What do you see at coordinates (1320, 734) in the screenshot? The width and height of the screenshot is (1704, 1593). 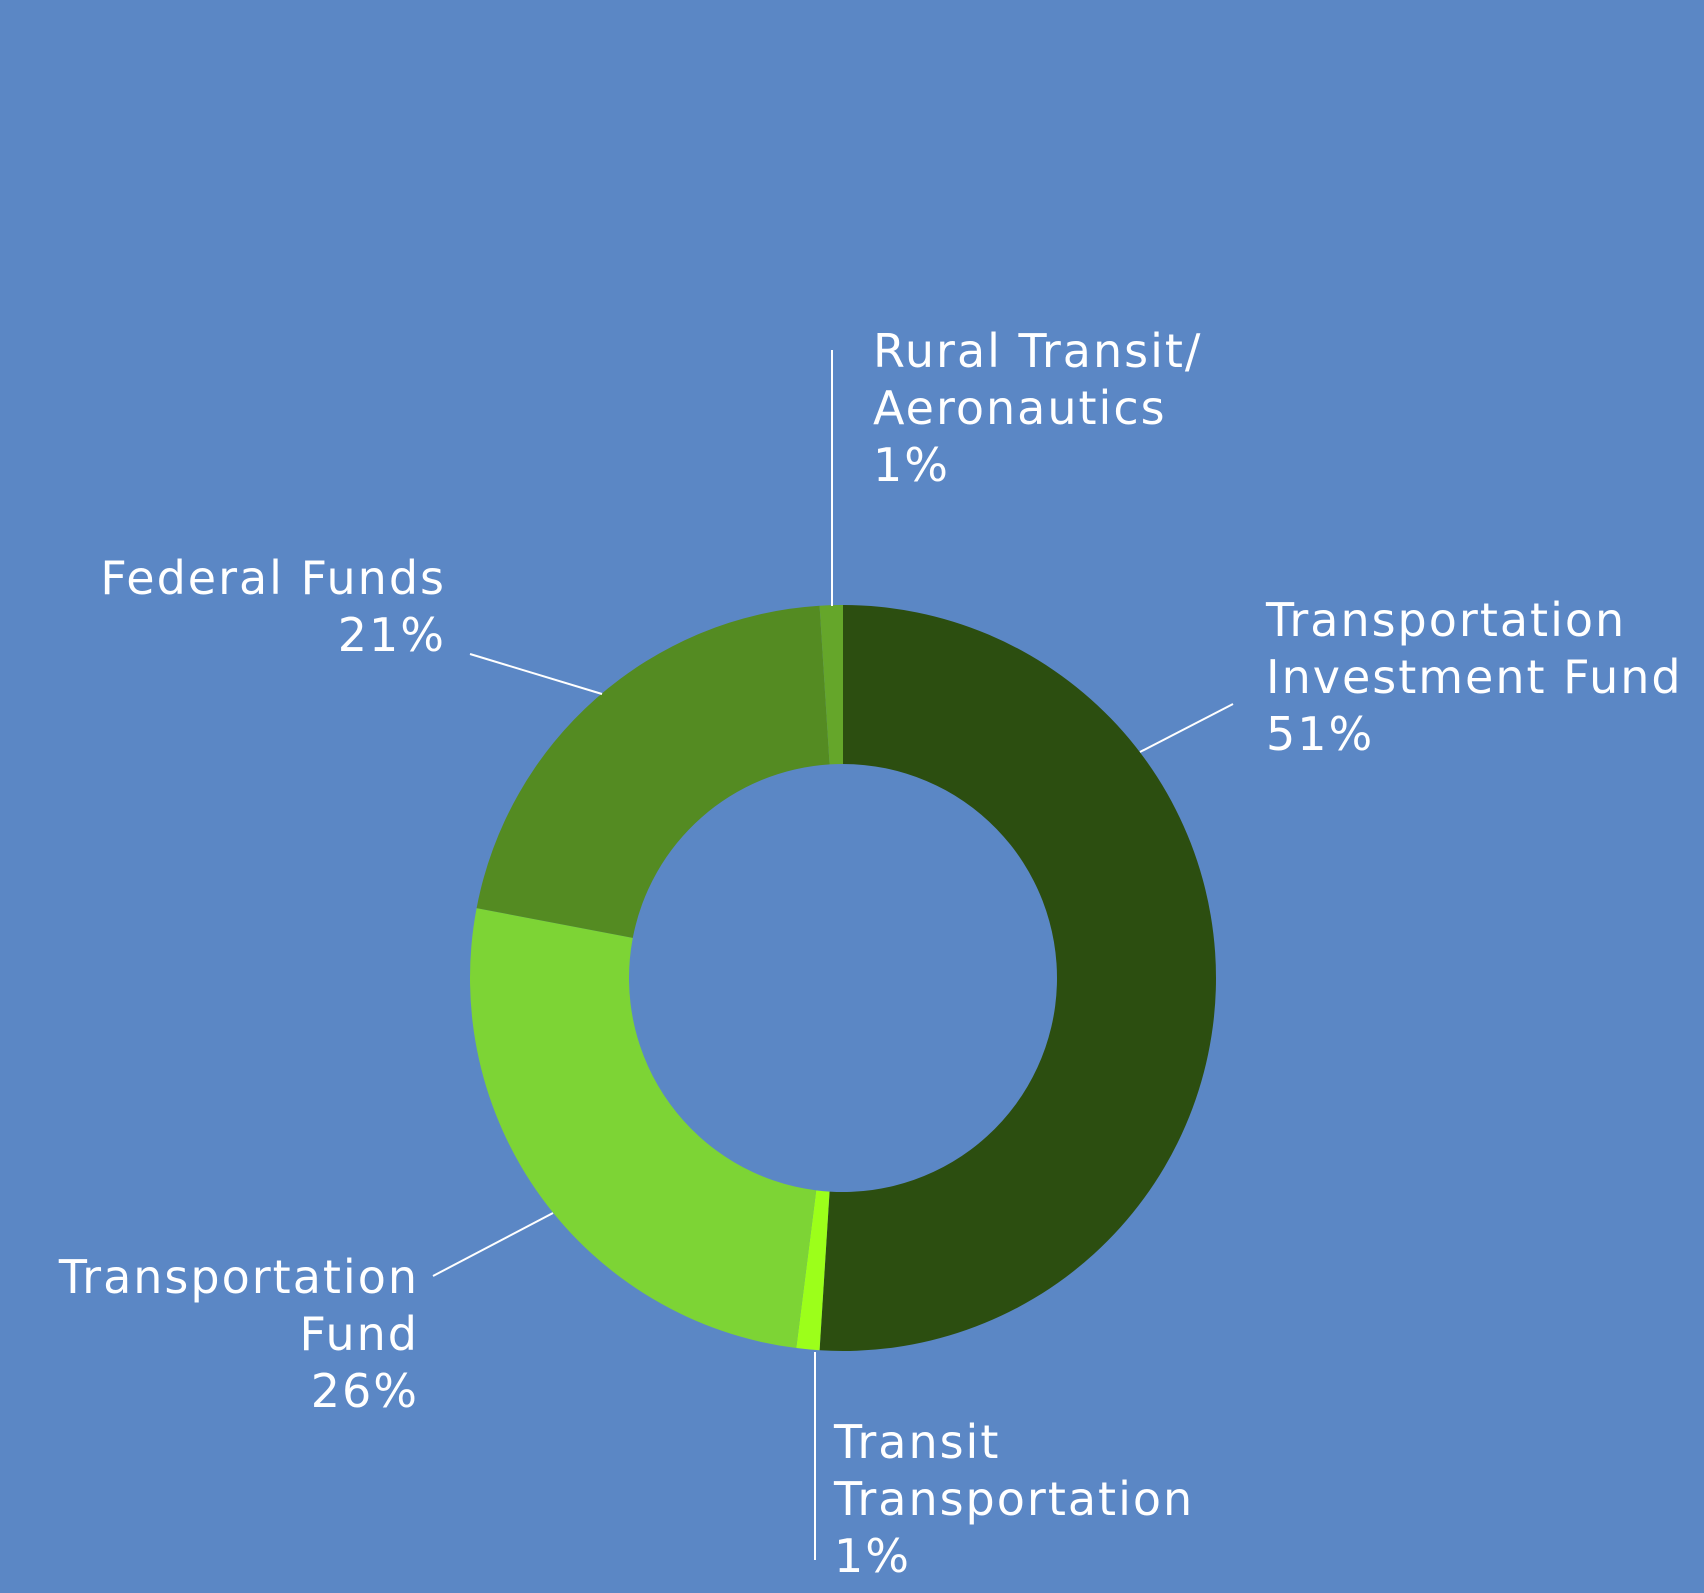 I see `slice-percent-label: 51%` at bounding box center [1320, 734].